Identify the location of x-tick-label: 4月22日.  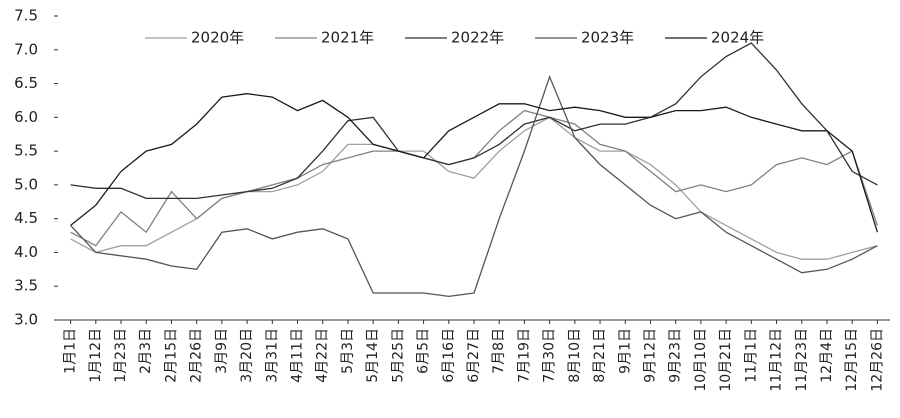
(323, 355).